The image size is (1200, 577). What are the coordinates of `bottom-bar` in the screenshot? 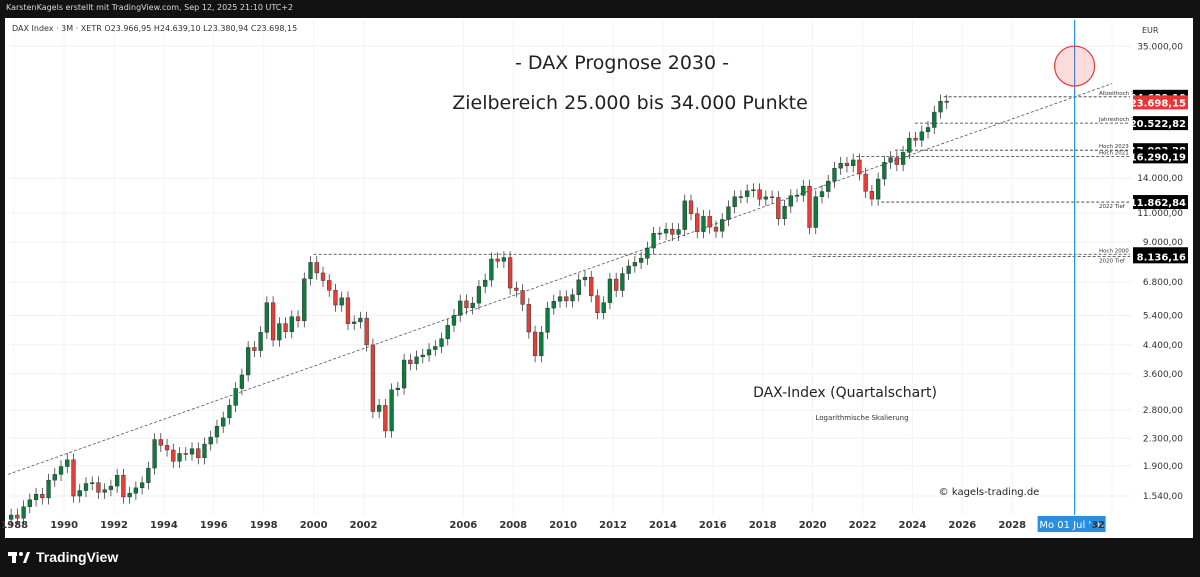 It's located at (600, 559).